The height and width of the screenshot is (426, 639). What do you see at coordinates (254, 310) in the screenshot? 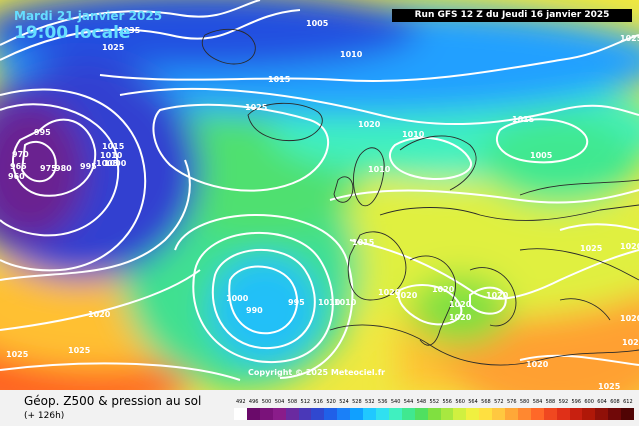
I see `isobar-label: 990` at bounding box center [254, 310].